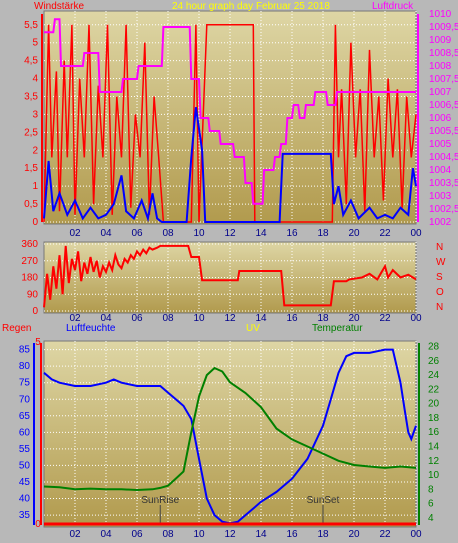 The image size is (458, 543). I want to click on wind-y-tick: 4, so click(35, 79).